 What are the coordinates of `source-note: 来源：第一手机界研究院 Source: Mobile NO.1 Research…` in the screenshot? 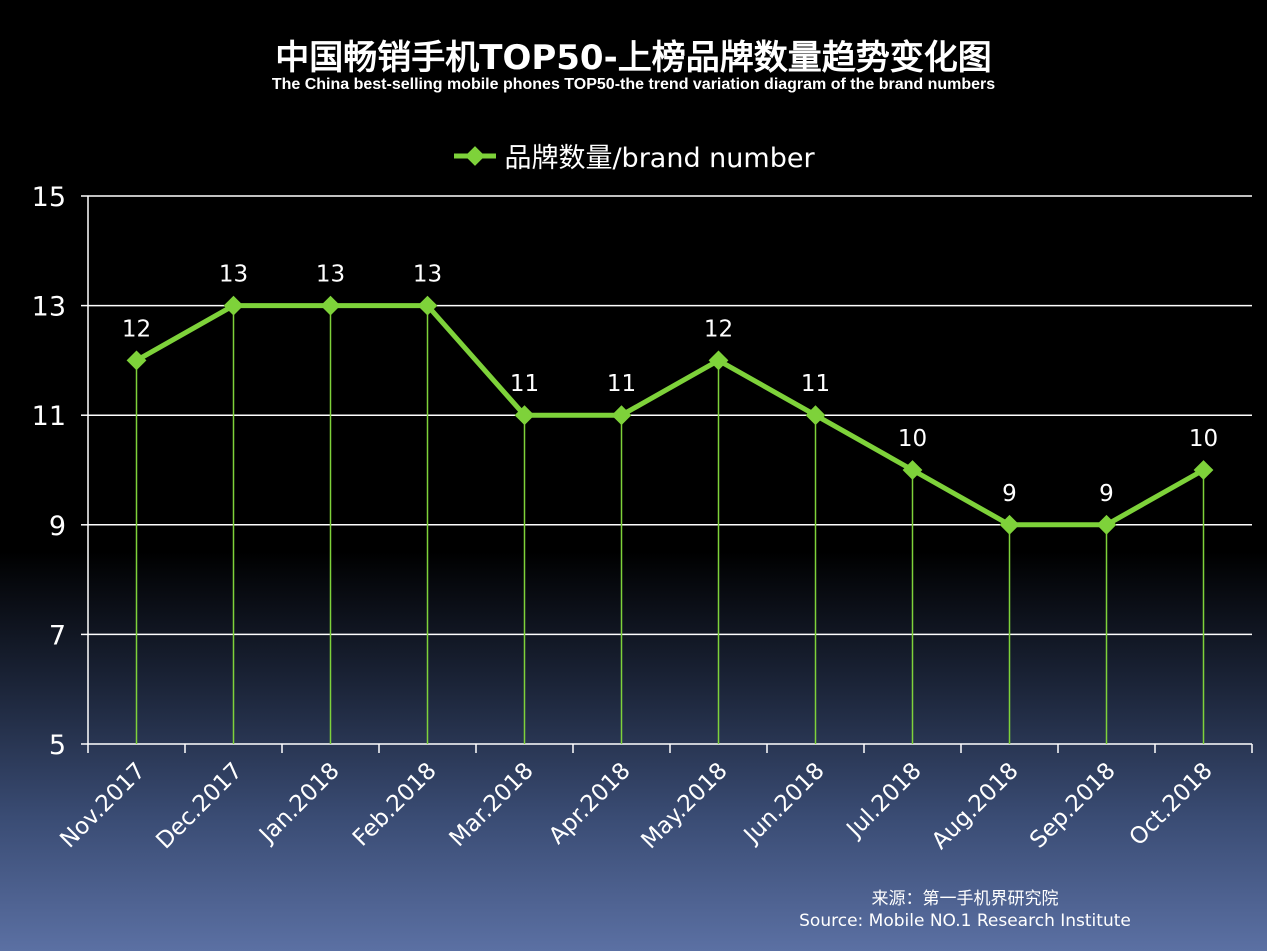 It's located at (965, 910).